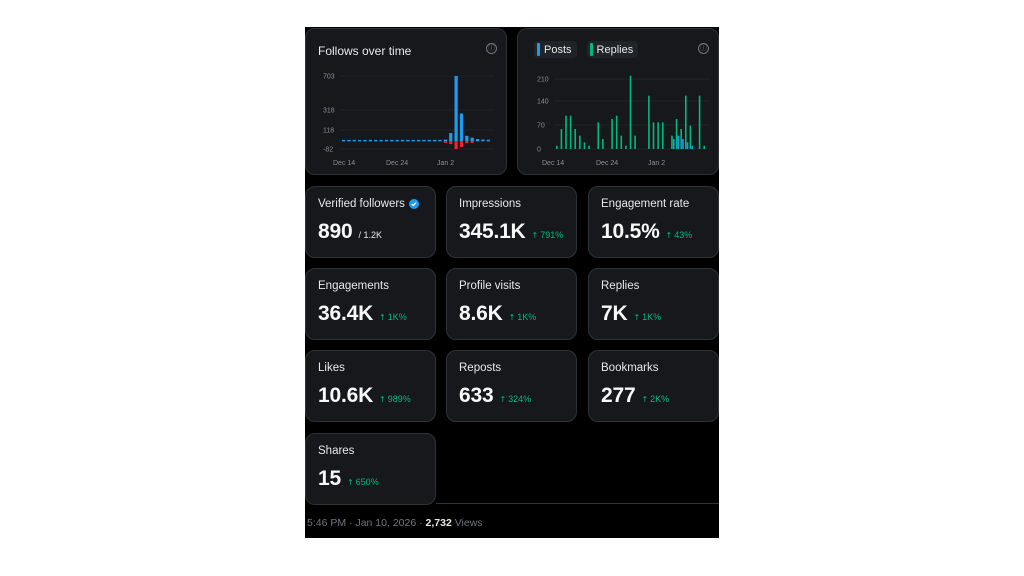 Image resolution: width=1024 pixels, height=576 pixels. What do you see at coordinates (652, 317) in the screenshot?
I see `stat-change-value: 1K%` at bounding box center [652, 317].